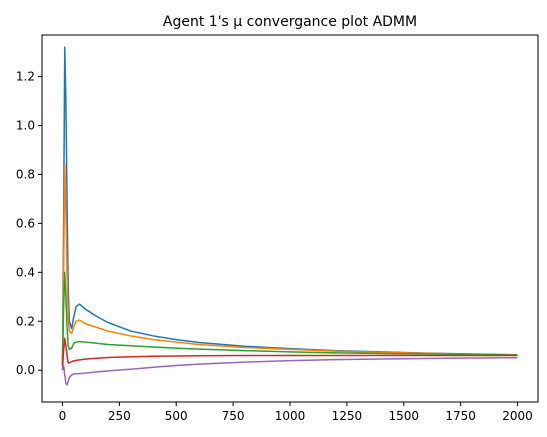  I want to click on x-tick-label: 250, so click(119, 416).